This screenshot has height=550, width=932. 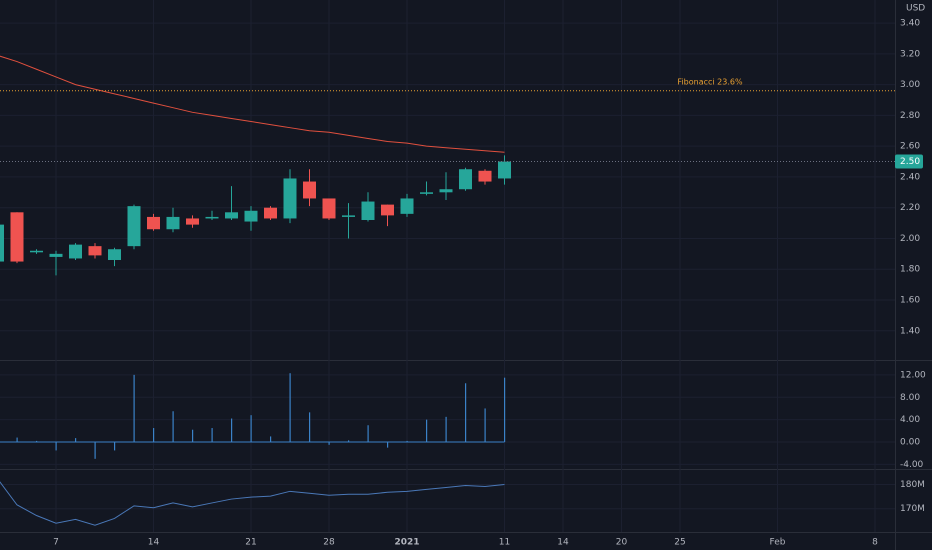 What do you see at coordinates (910, 85) in the screenshot?
I see `y-tick-label: 3.00` at bounding box center [910, 85].